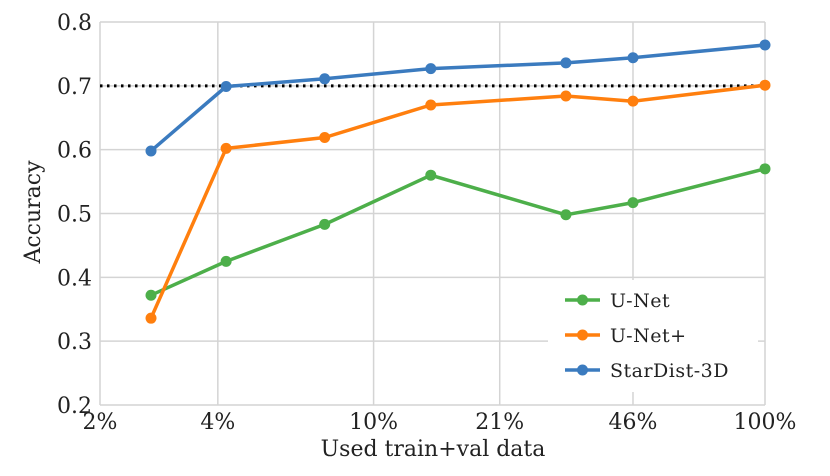  I want to click on x-tick-label: 46%, so click(633, 422).